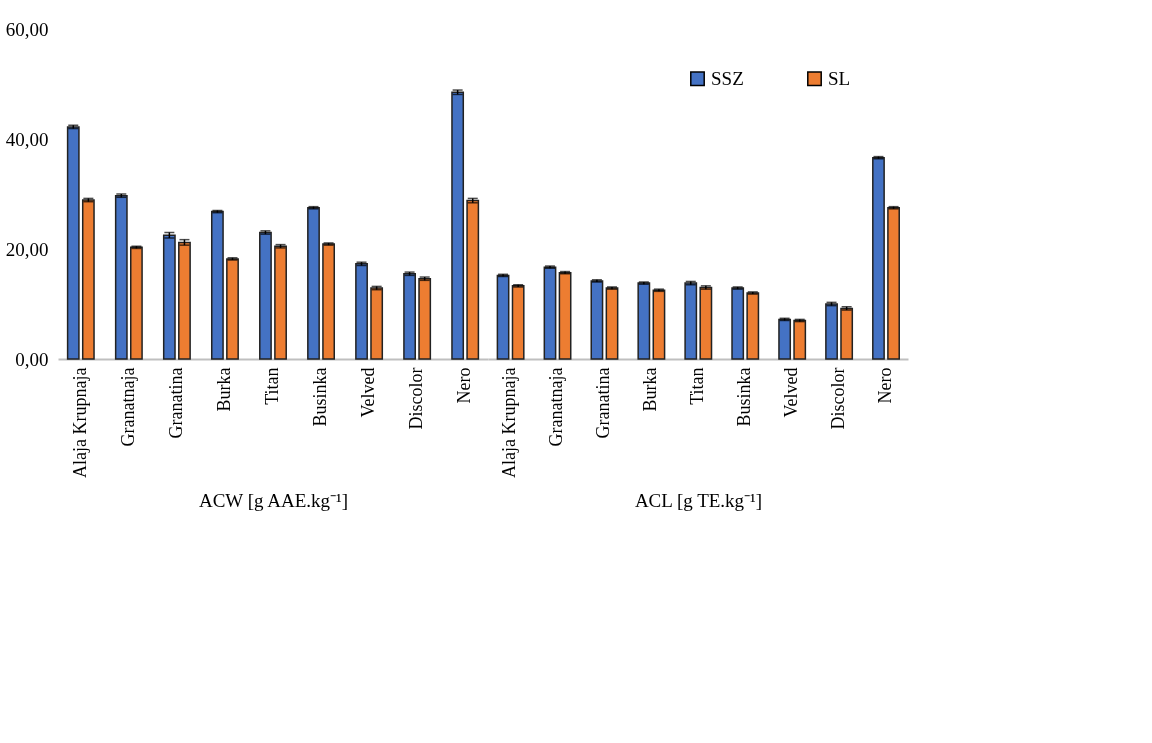  Describe the element at coordinates (273, 500) in the screenshot. I see `x-axis-title: ACW [g AAE.kg⁻¹]` at that location.